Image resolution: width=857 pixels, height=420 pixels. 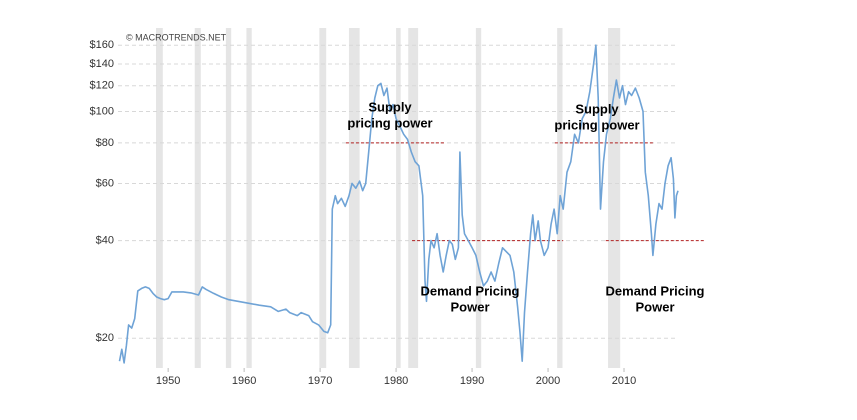 What do you see at coordinates (176, 37) in the screenshot?
I see `watermark: © MACROTRENDS.NET` at bounding box center [176, 37].